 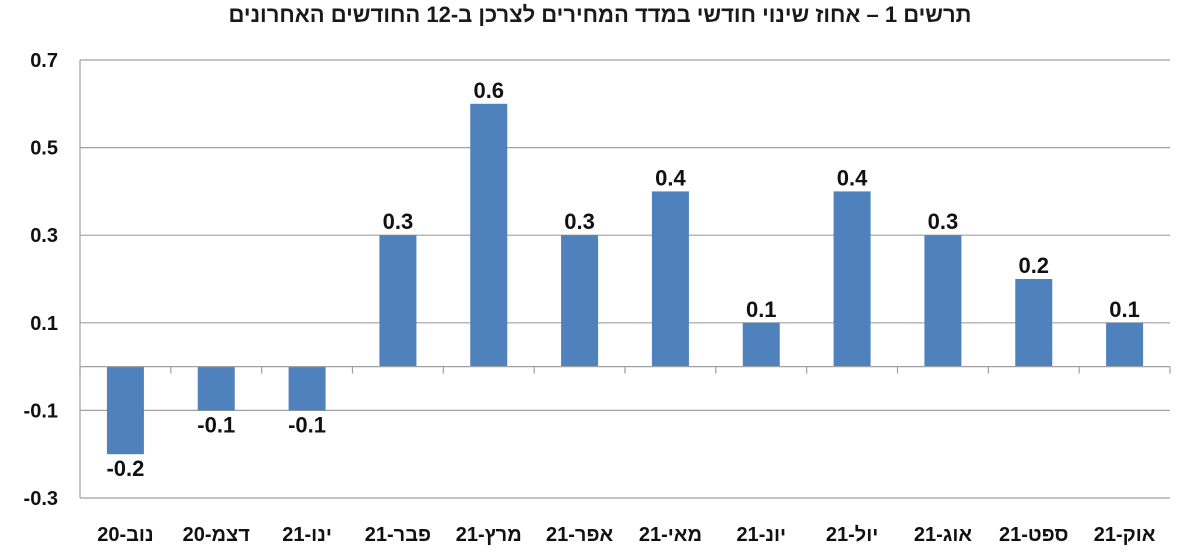 What do you see at coordinates (41, 411) in the screenshot?
I see `y-tick-label: -0.1` at bounding box center [41, 411].